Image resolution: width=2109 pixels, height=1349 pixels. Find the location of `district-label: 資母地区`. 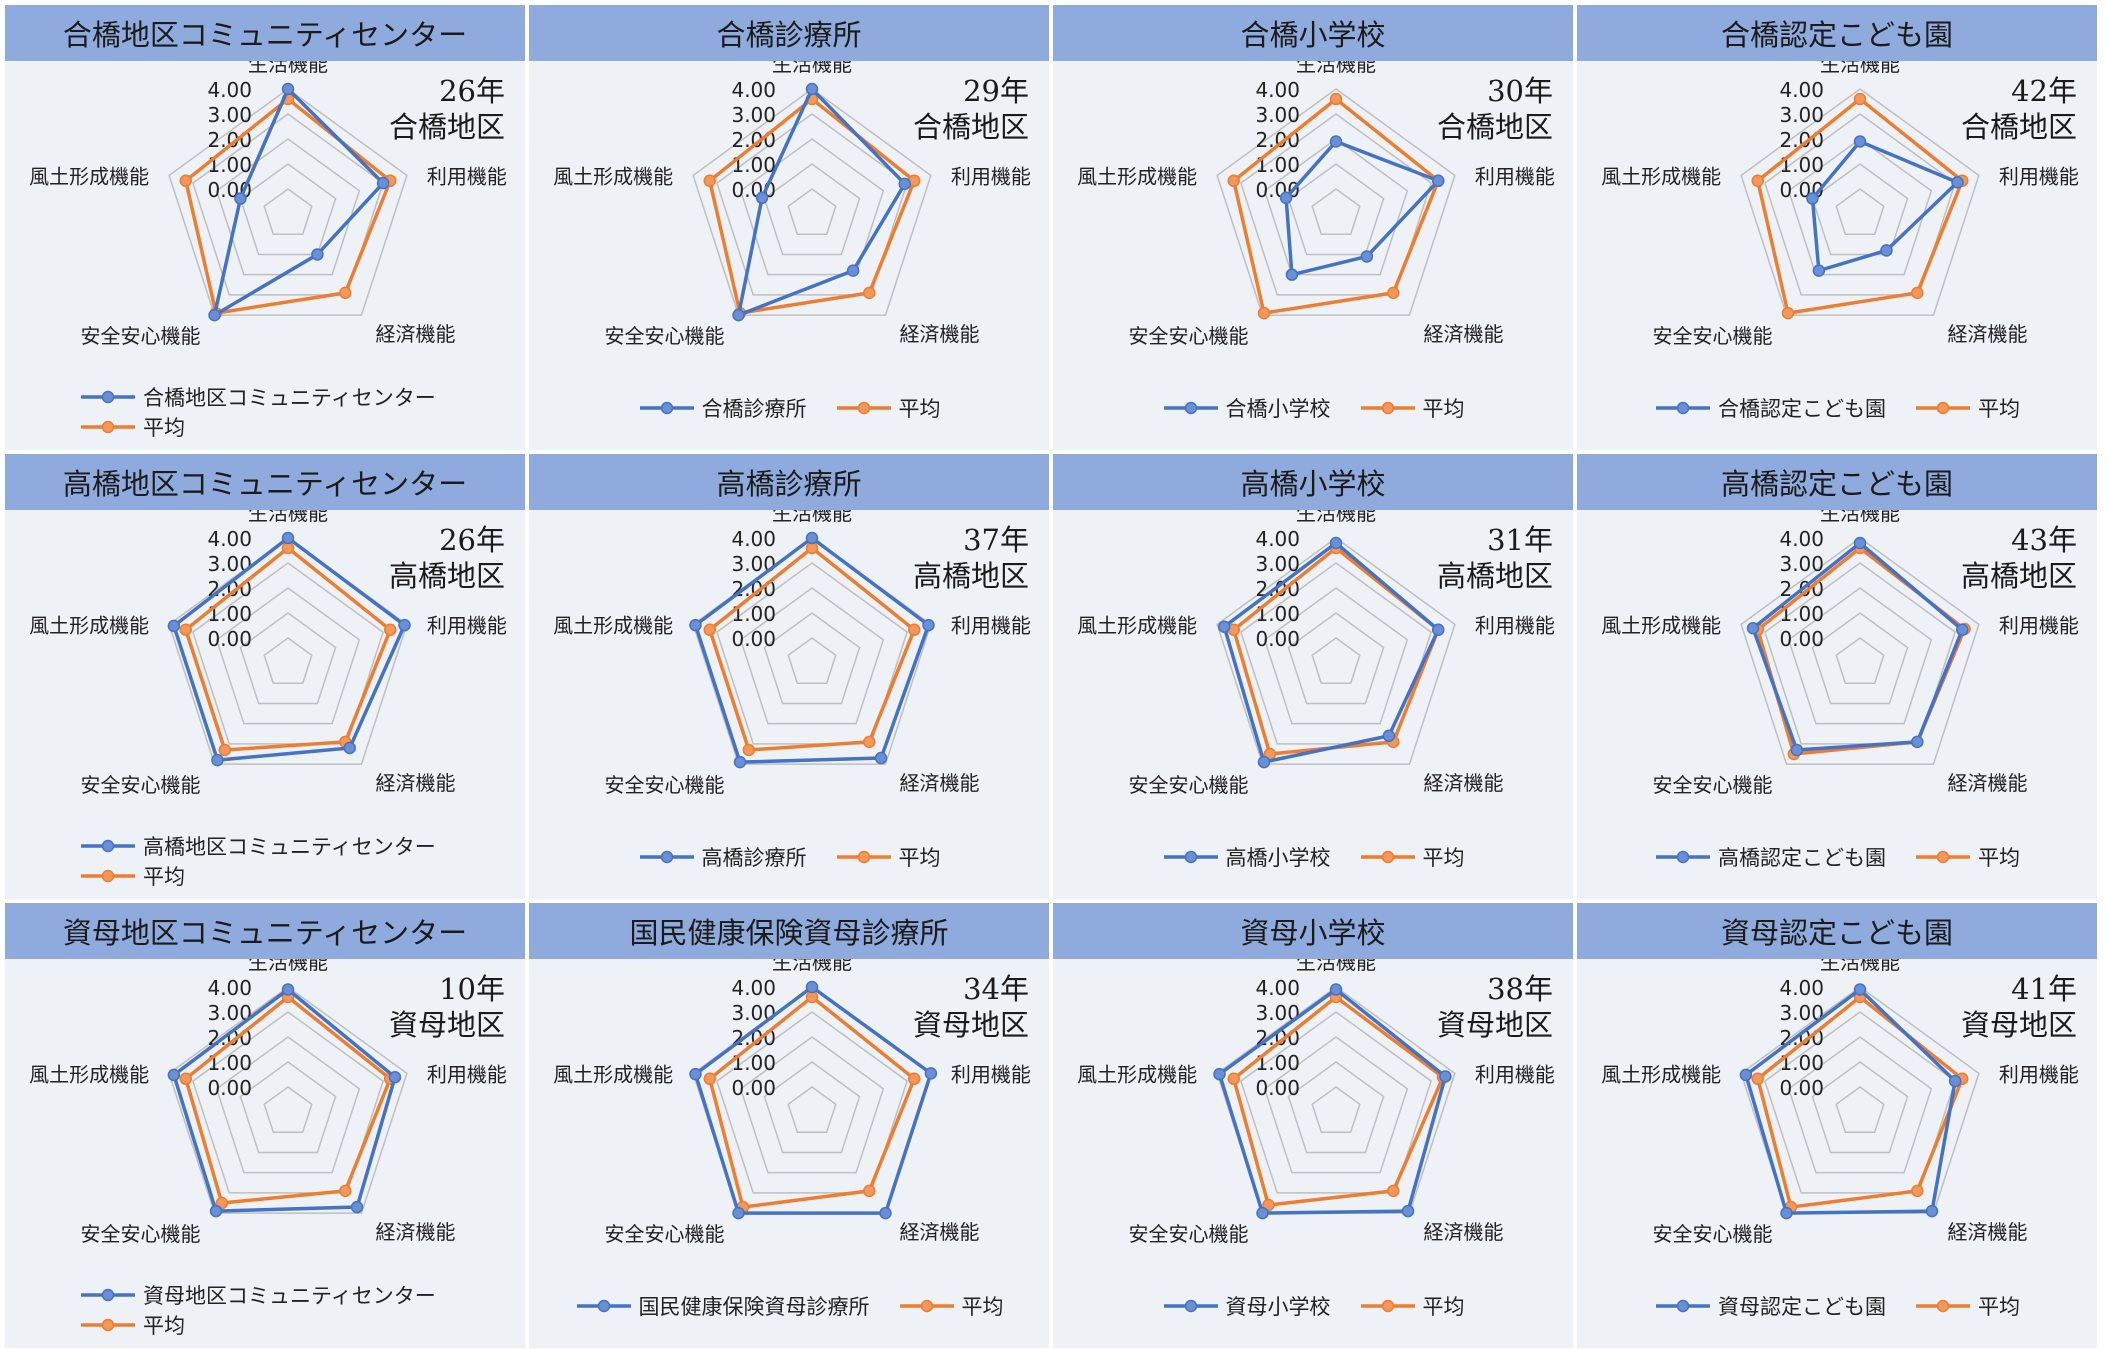

district-label: 資母地区 is located at coordinates (1495, 1025).